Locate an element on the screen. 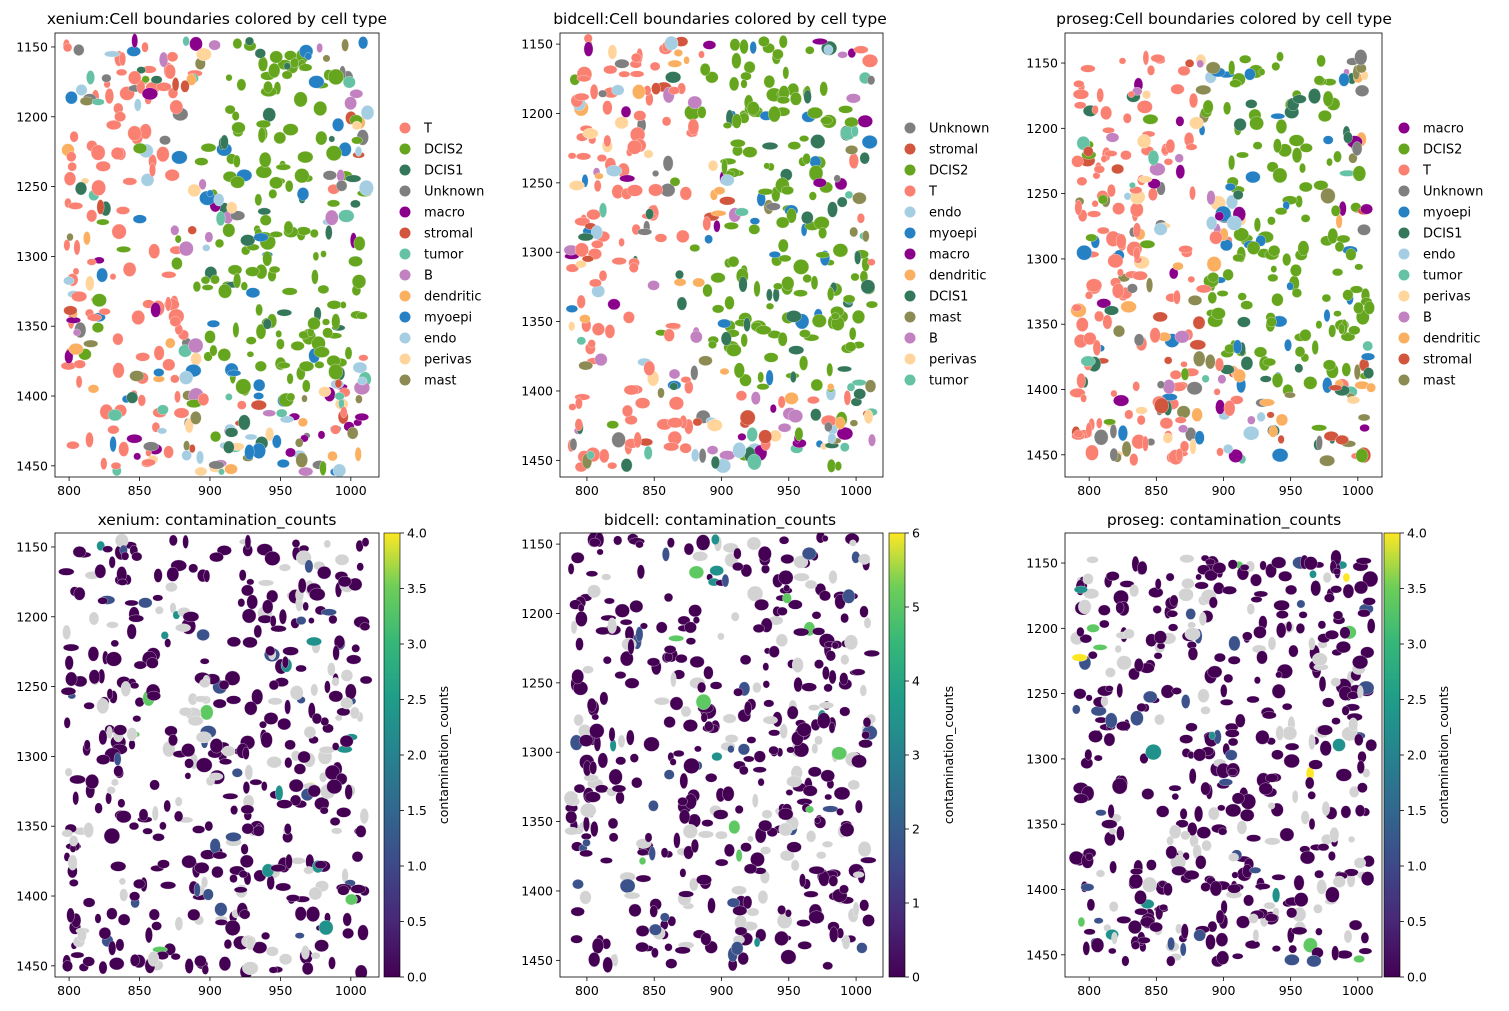  legend-label: perivas is located at coordinates (953, 360).